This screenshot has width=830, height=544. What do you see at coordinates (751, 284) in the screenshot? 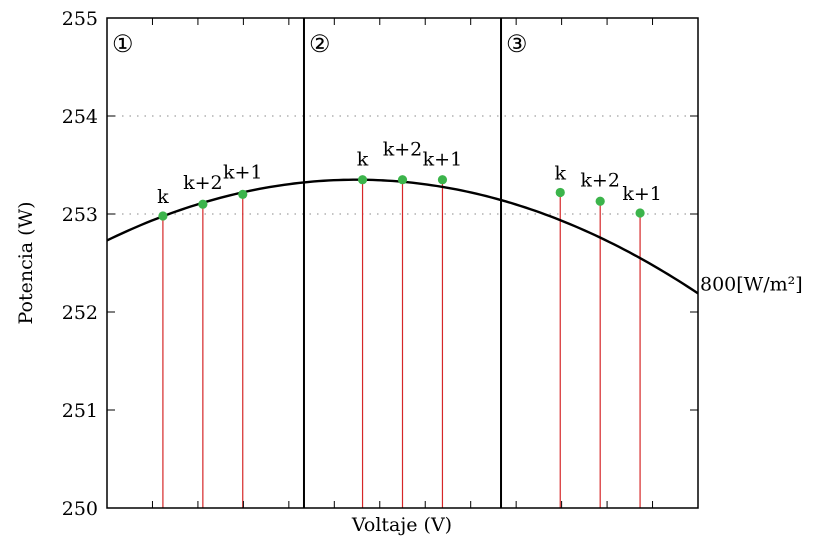
I see `curve-label: 800[W/m²]` at bounding box center [751, 284].